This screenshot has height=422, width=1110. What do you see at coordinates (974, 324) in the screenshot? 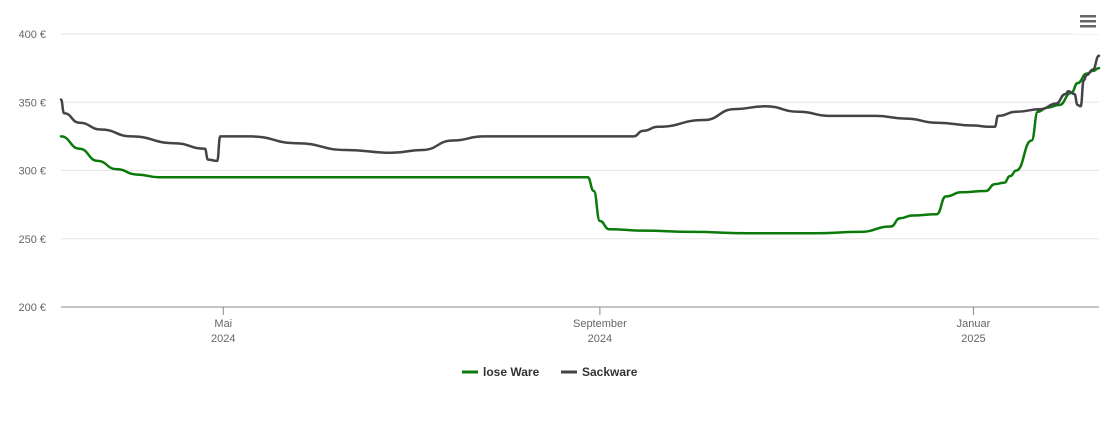
I see `x-tick-month: Januar` at bounding box center [974, 324].